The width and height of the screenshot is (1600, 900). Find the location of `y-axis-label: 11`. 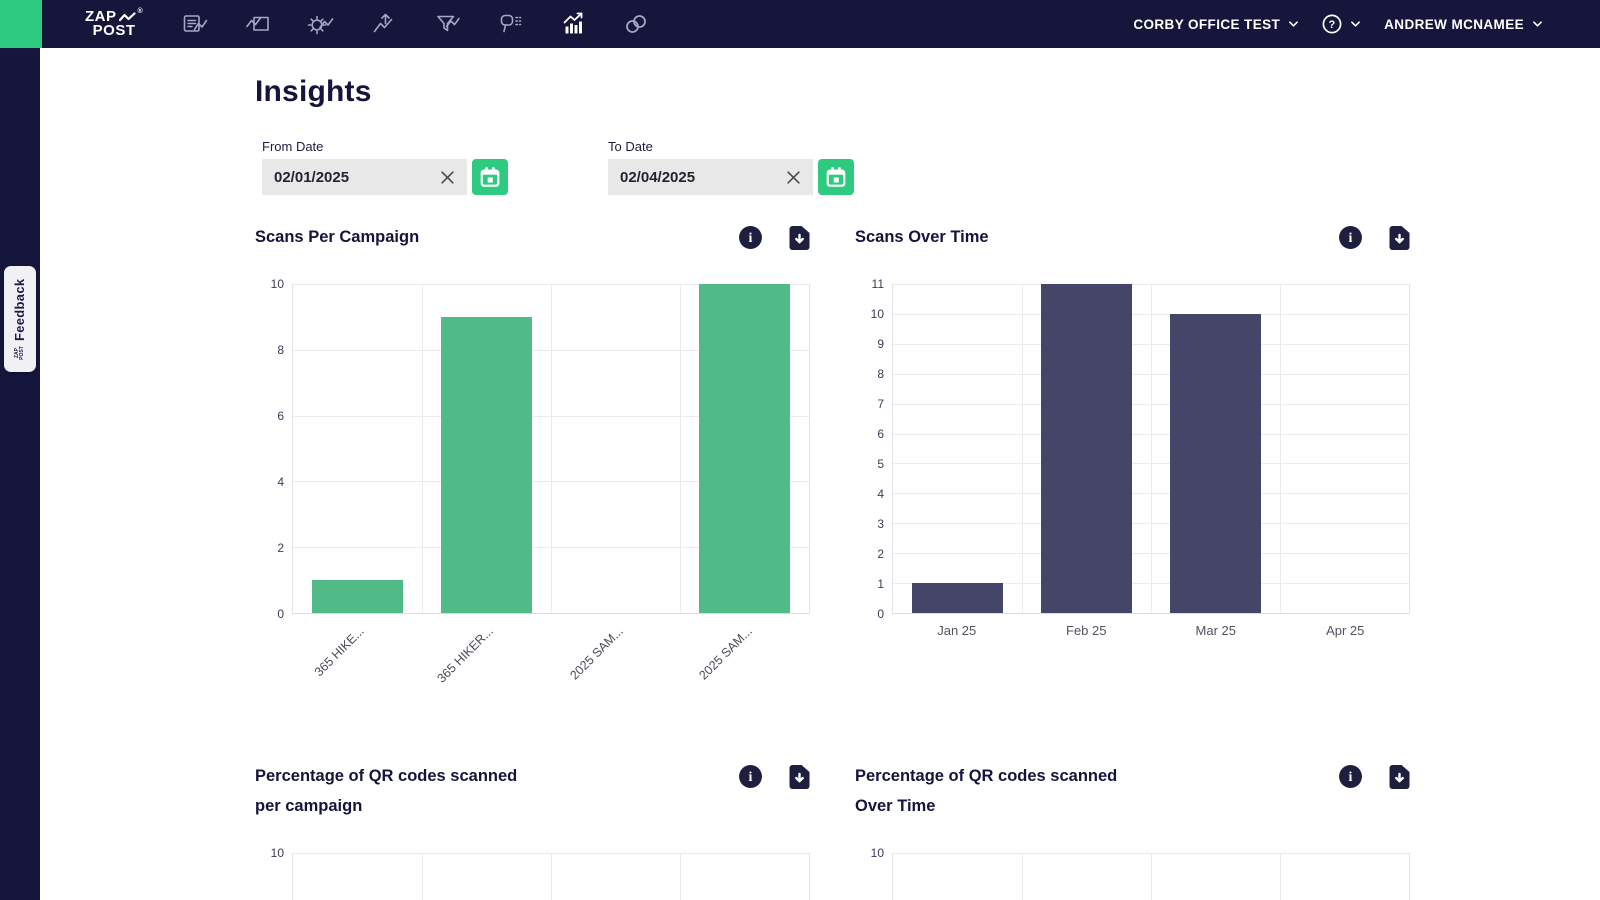

y-axis-label: 11 is located at coordinates (877, 284).